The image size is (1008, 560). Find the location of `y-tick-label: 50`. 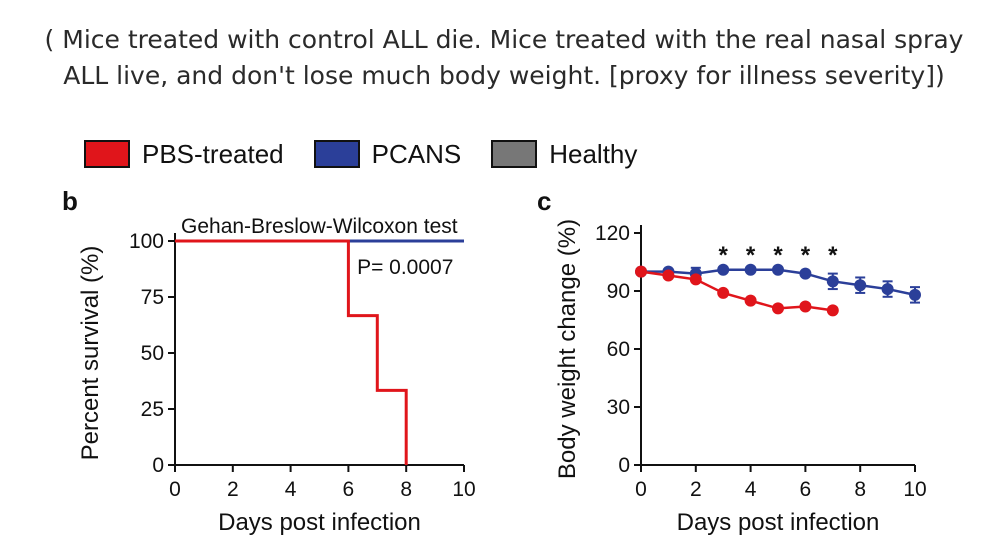

y-tick-label: 50 is located at coordinates (152, 353).